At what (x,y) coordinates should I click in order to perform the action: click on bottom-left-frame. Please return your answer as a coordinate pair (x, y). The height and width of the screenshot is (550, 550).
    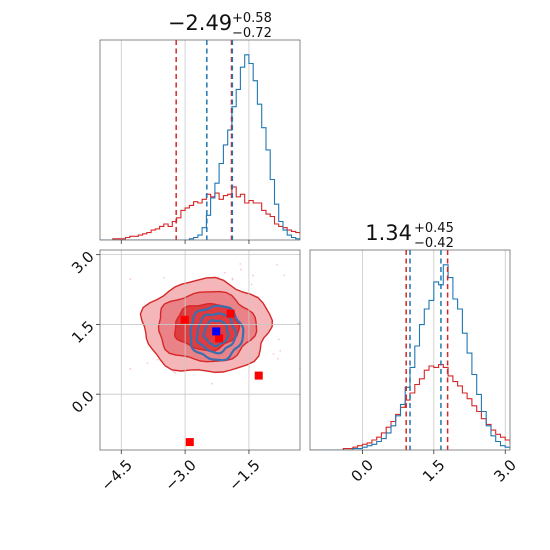
    Looking at the image, I should click on (200, 350).